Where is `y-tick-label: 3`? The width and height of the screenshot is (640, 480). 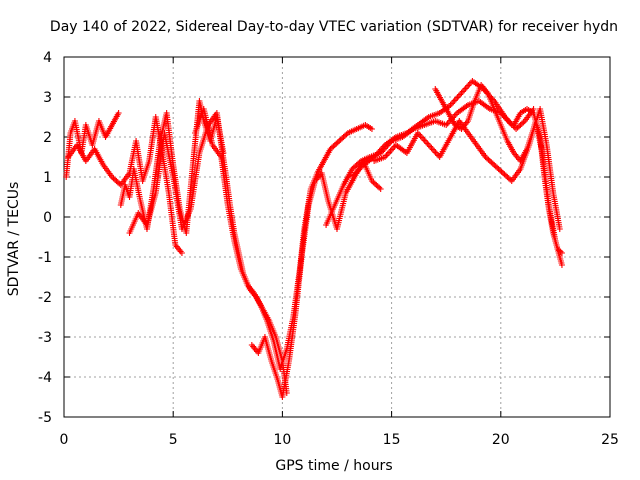
y-tick-label: 3 is located at coordinates (47, 98).